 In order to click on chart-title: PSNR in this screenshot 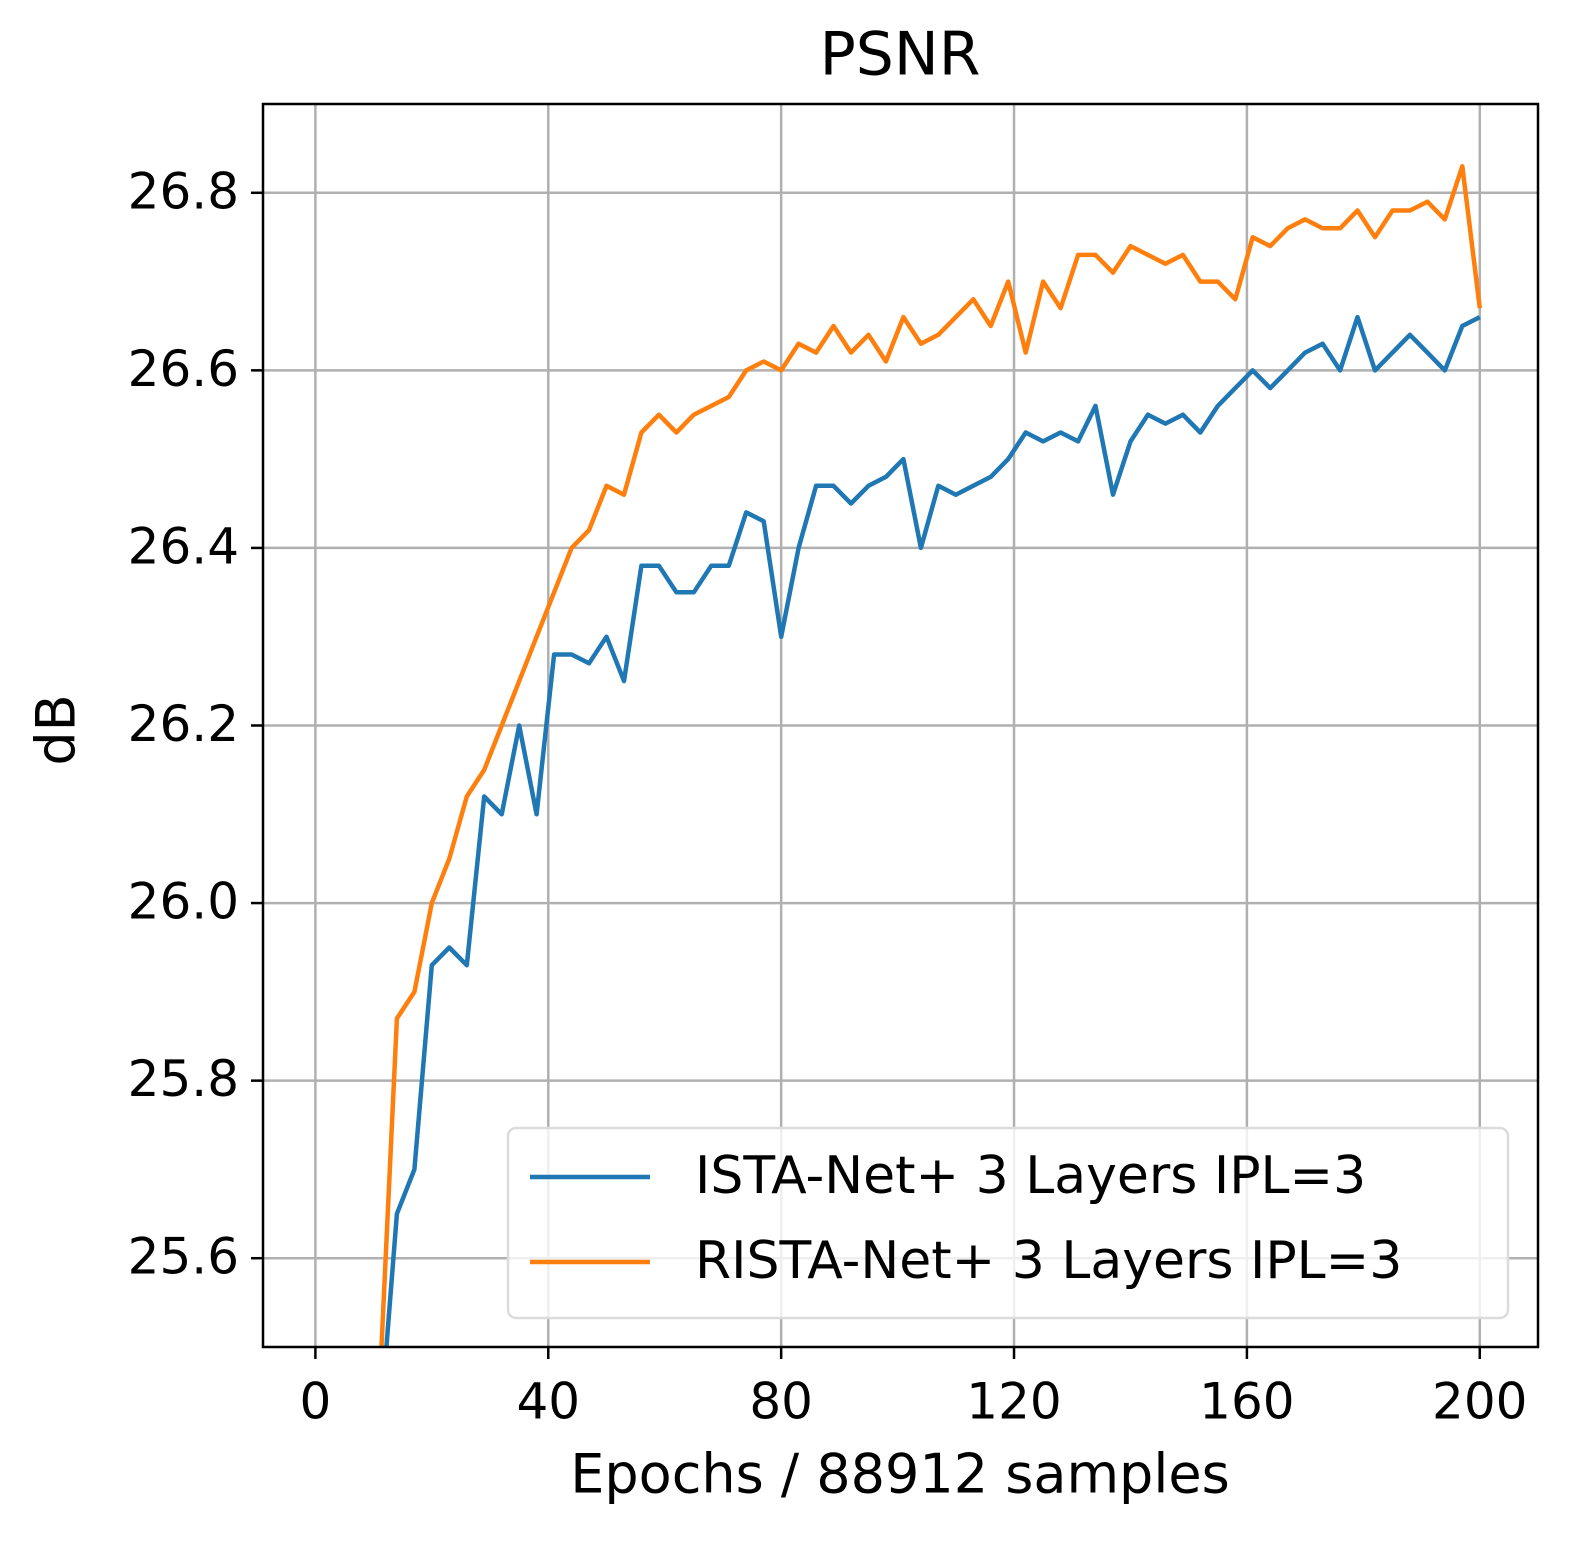, I will do `click(900, 55)`.